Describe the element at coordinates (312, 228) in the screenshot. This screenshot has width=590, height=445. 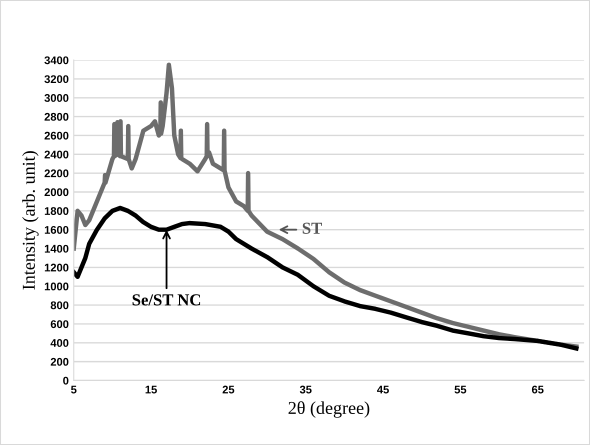
I see `annotation: ST` at that location.